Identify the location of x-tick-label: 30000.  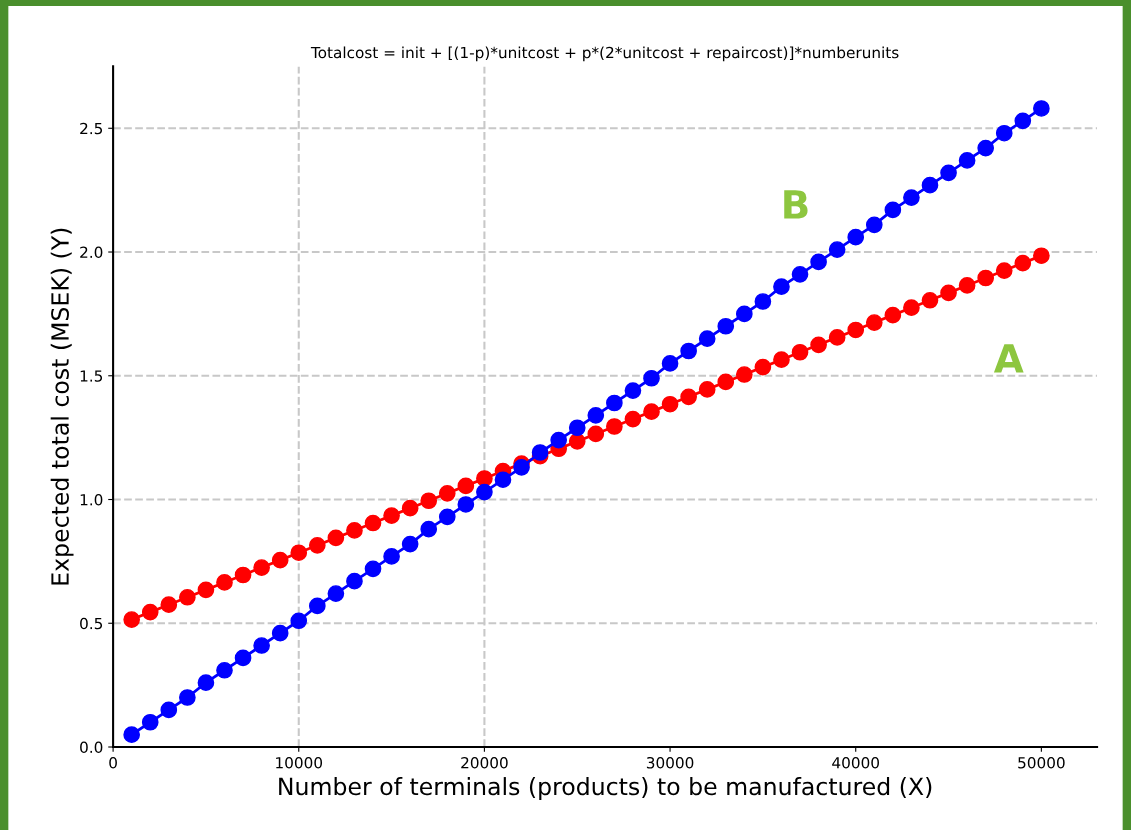
(670, 762).